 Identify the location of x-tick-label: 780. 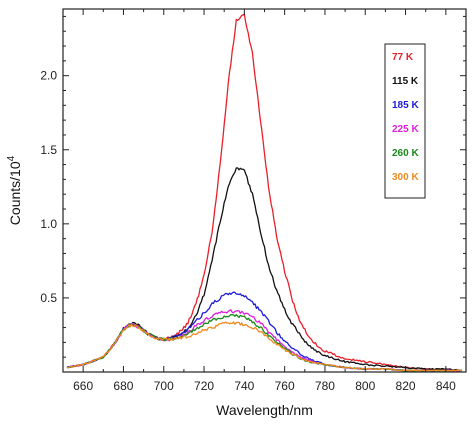
(325, 386).